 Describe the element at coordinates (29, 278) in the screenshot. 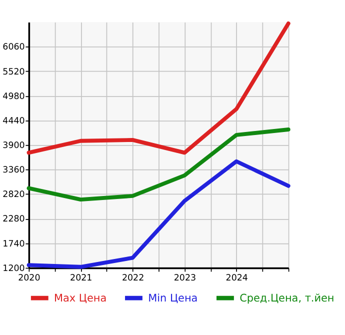

I see `x-tick-label: 2020` at that location.